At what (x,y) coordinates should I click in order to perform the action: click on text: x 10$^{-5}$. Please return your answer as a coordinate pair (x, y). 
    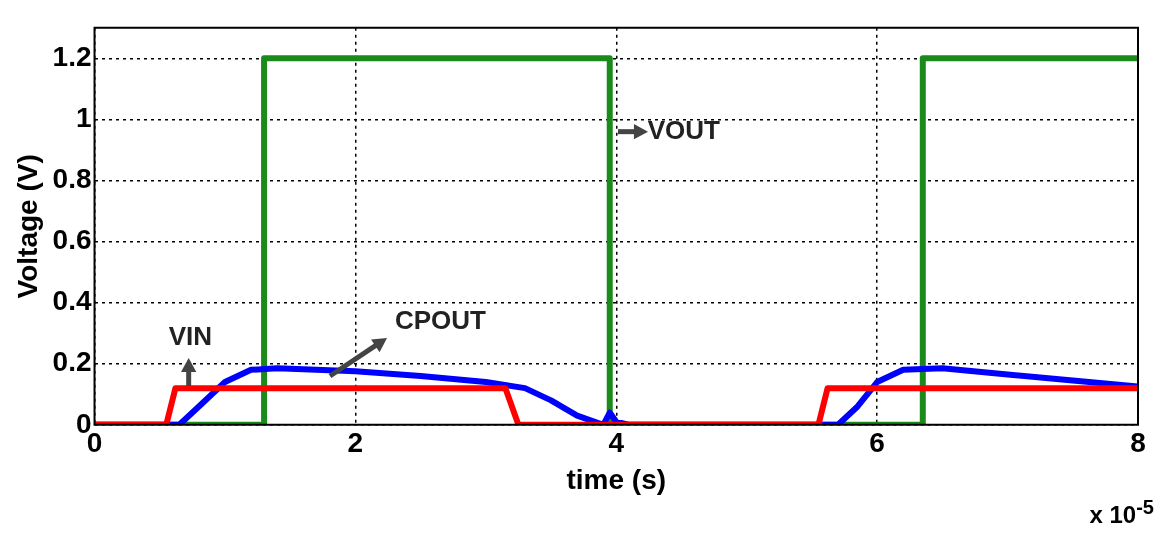
    Looking at the image, I should click on (1121, 512).